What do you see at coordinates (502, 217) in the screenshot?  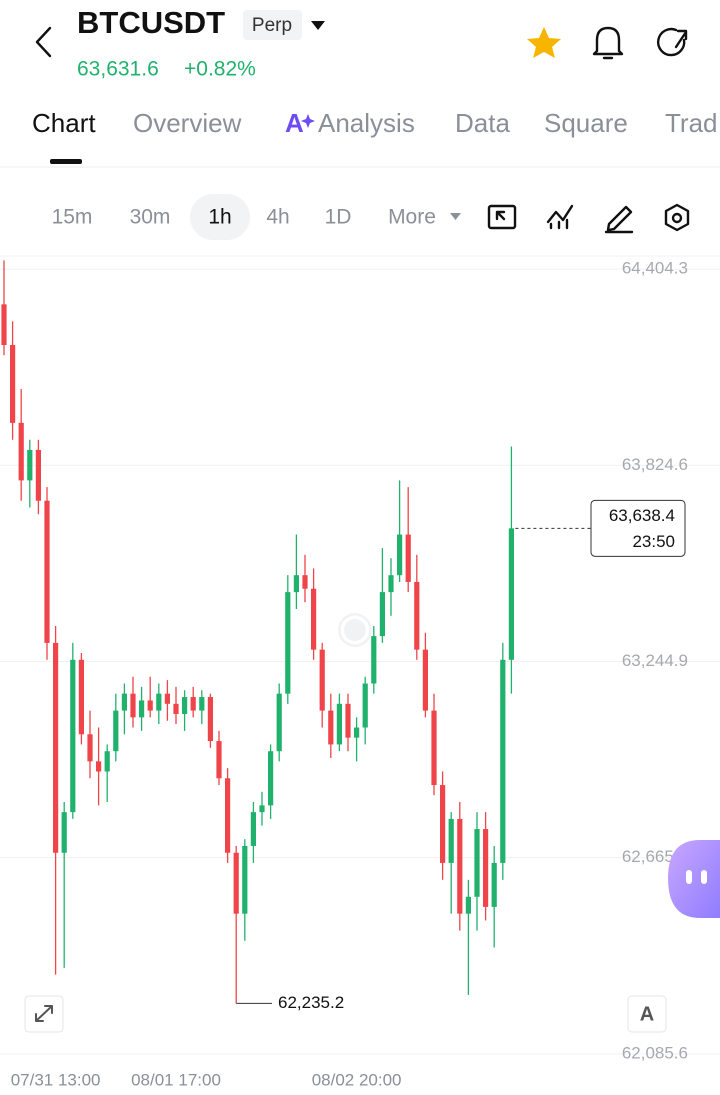 I see `fullscreen-icon` at bounding box center [502, 217].